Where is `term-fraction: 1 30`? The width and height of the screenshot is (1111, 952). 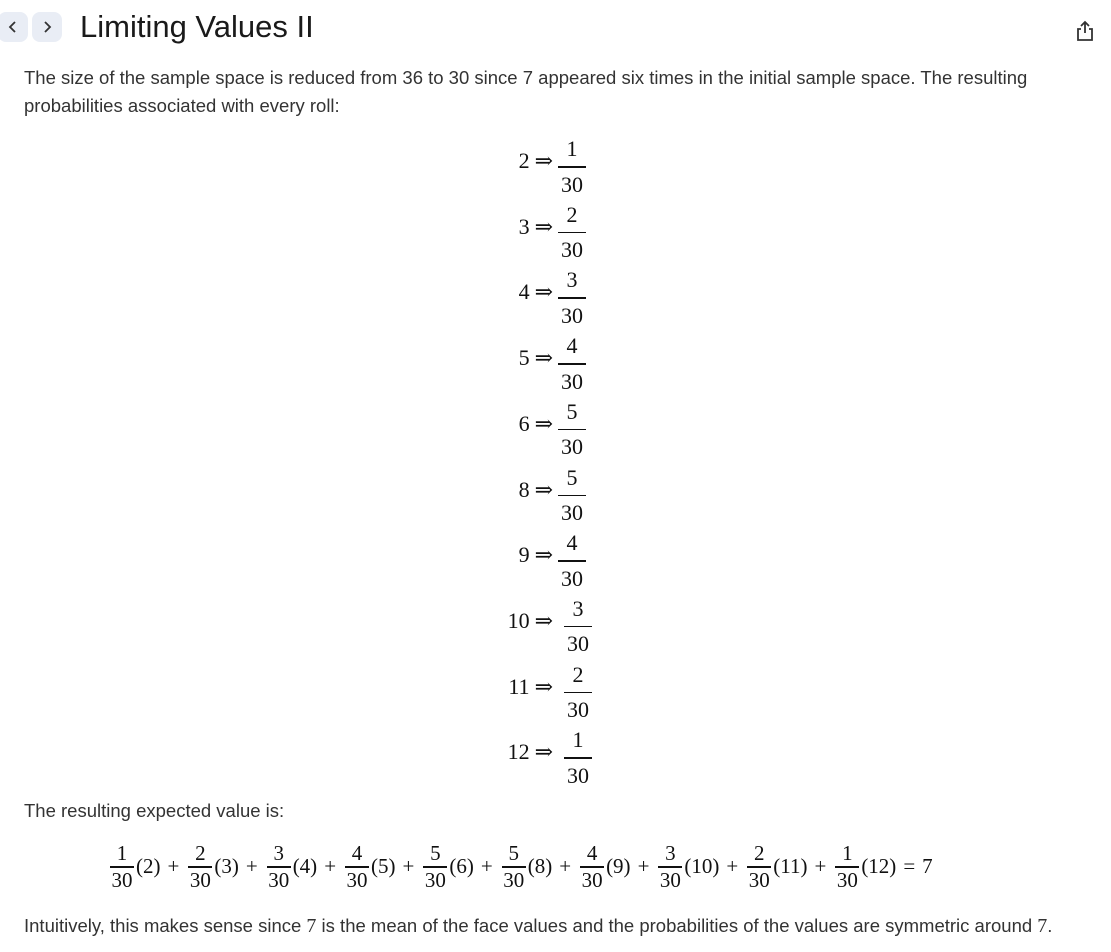
term-fraction: 1 30 is located at coordinates (122, 867).